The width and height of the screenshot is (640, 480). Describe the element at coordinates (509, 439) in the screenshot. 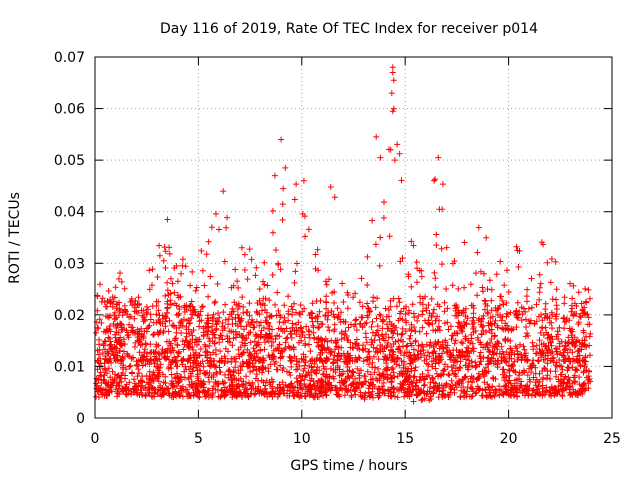

I see `x-tick-label: 20` at that location.